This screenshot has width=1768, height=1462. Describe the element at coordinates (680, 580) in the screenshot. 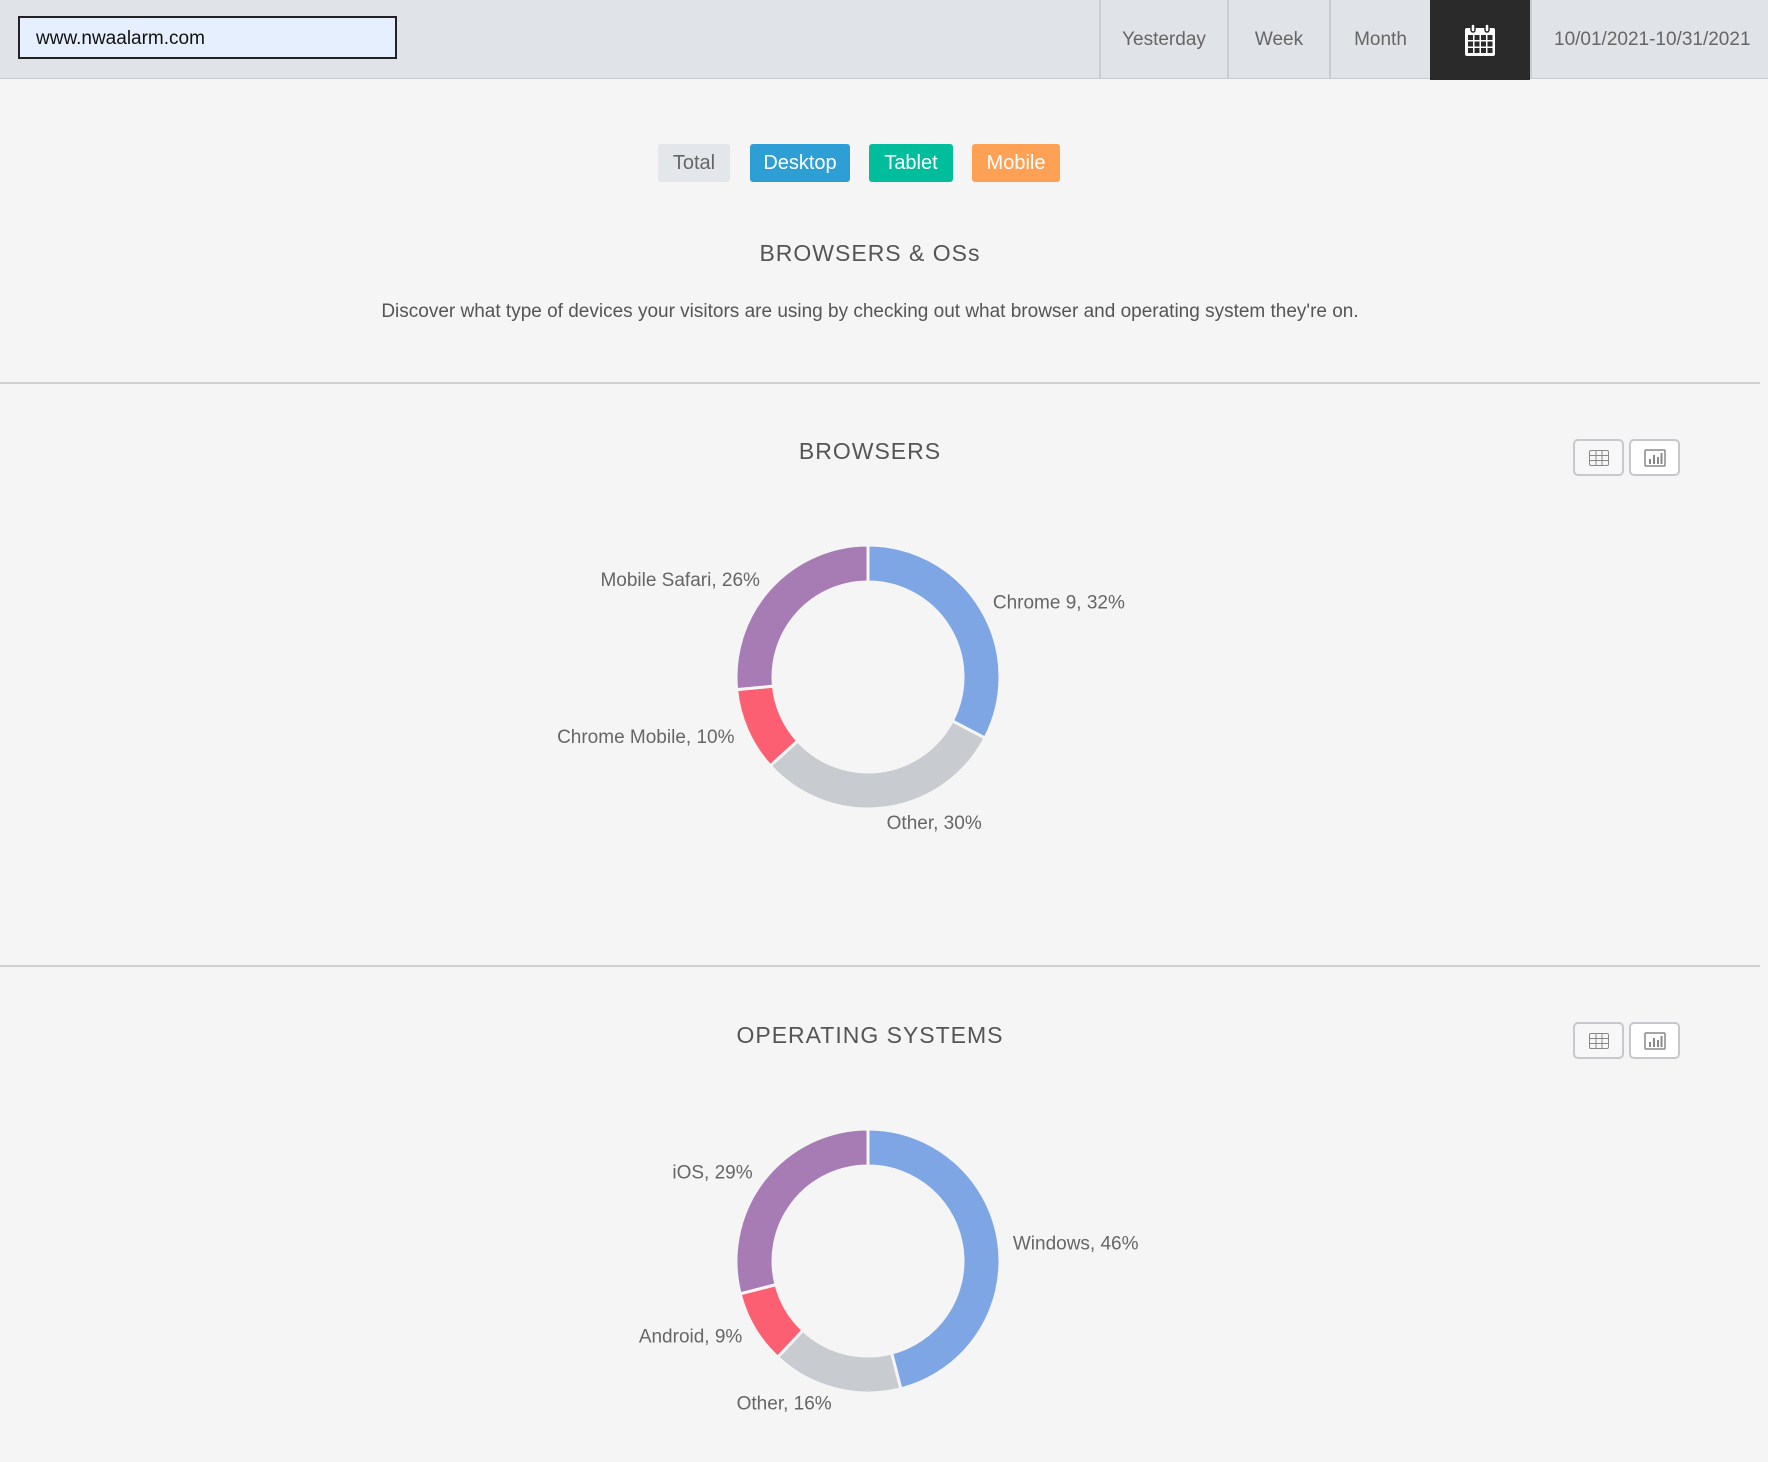

I see `slice-label: Mobile Safari, 26%` at that location.